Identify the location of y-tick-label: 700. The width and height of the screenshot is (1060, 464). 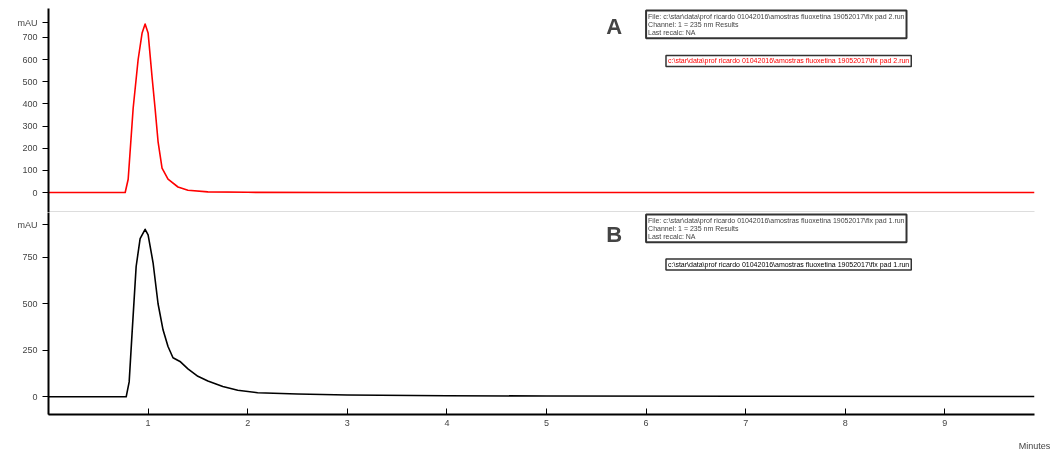
(30, 37).